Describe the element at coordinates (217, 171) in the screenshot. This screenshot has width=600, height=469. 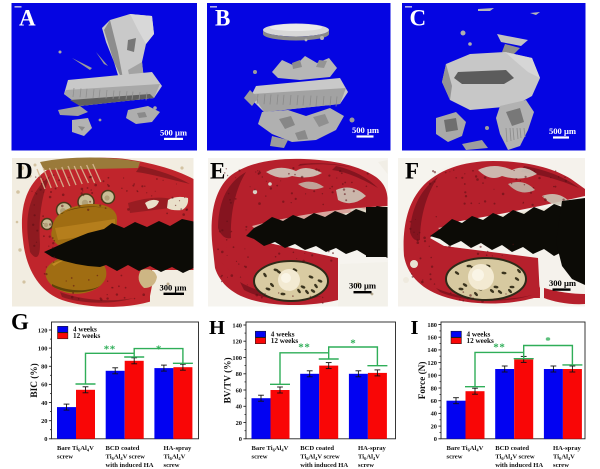
I see `svg-text: E` at that location.